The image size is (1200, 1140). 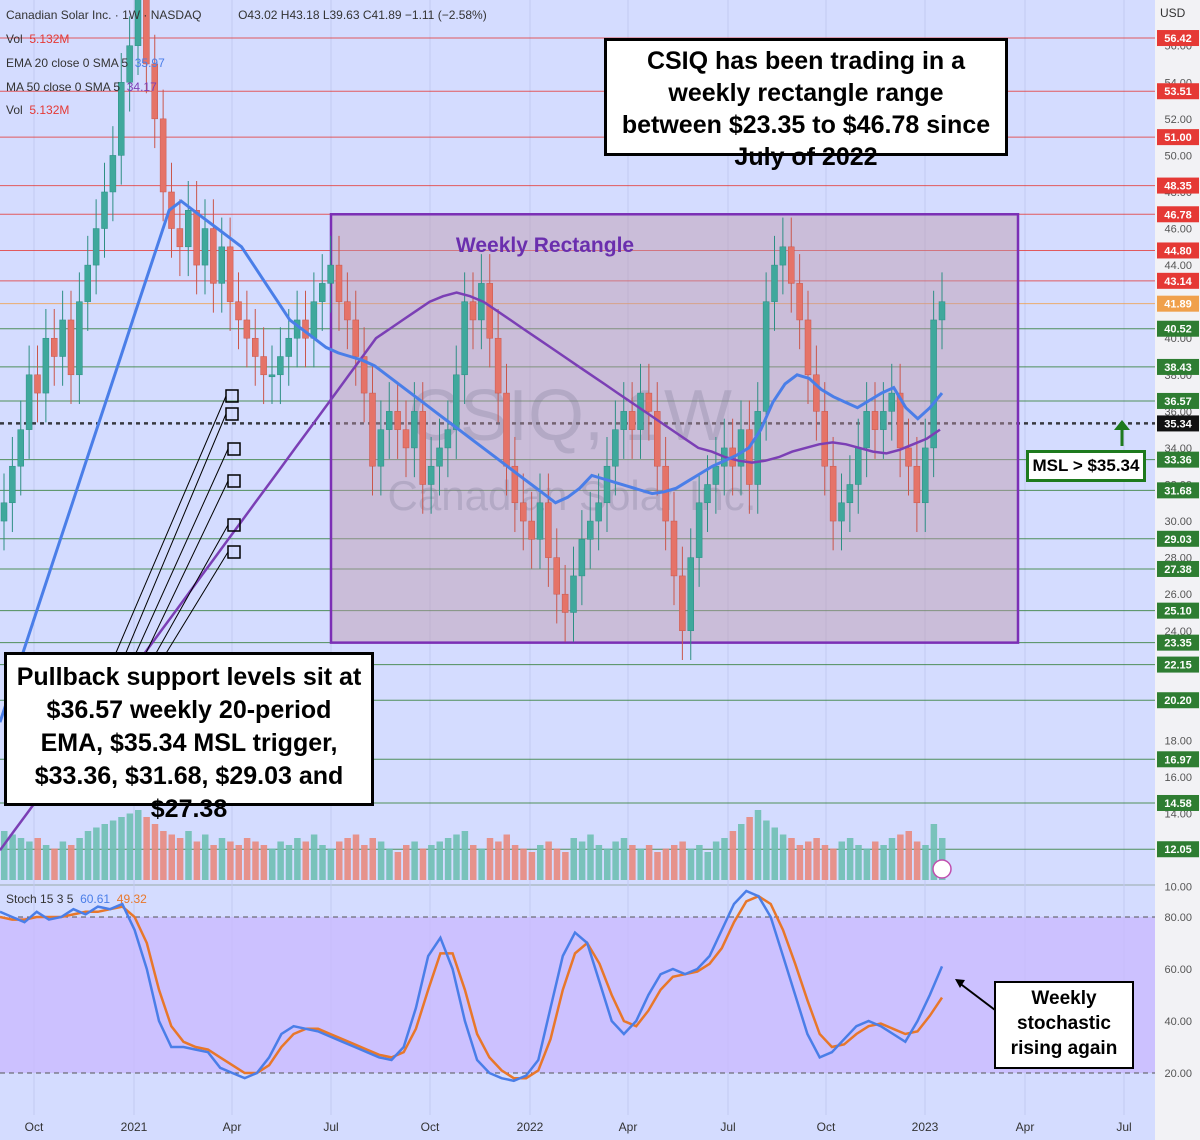 I want to click on vol2-legend: Vol 5.132M, so click(x=37, y=110).